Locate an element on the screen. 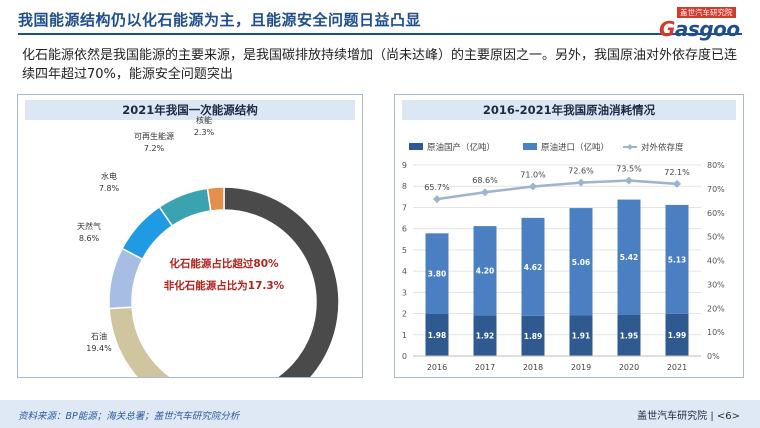 The height and width of the screenshot is (428, 760). y-left-tick: 3 is located at coordinates (404, 292).